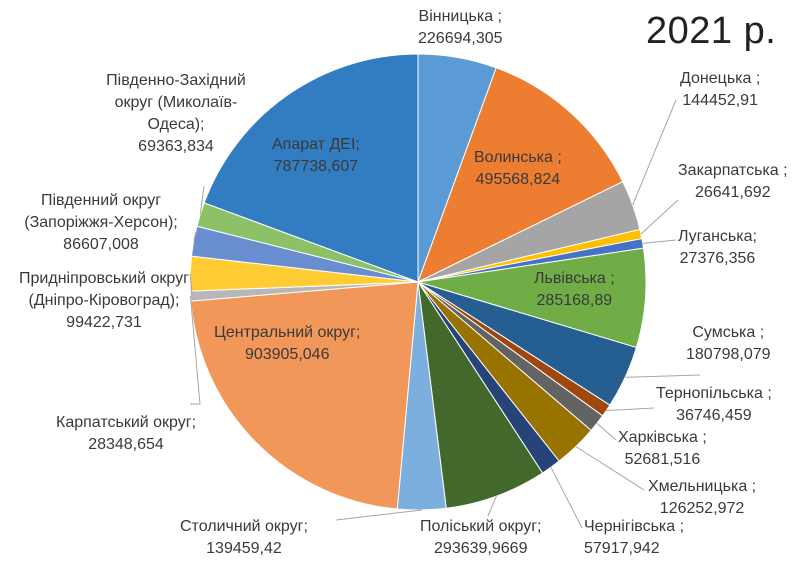 The image size is (809, 561). Describe the element at coordinates (728, 344) in the screenshot. I see `label-sumska: Сумська ; 180798,079` at that location.